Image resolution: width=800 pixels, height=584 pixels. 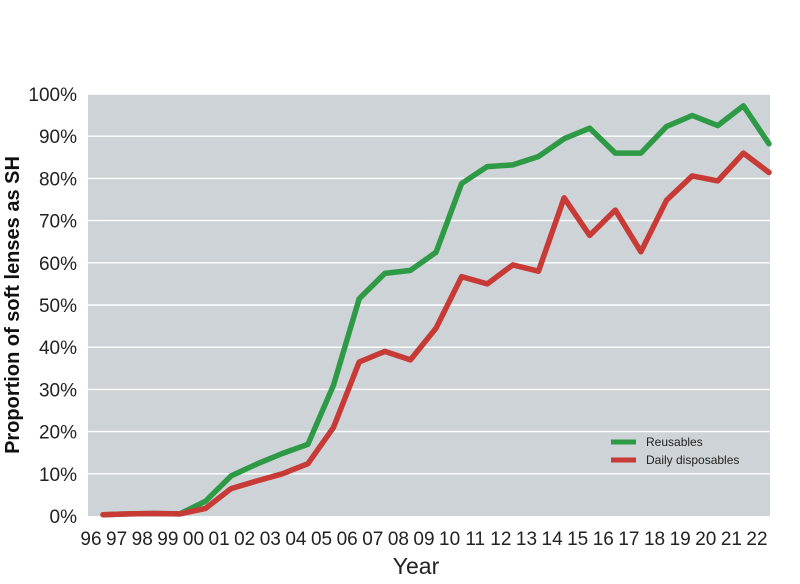 What do you see at coordinates (193, 539) in the screenshot?
I see `x-tick-label: 00` at bounding box center [193, 539].